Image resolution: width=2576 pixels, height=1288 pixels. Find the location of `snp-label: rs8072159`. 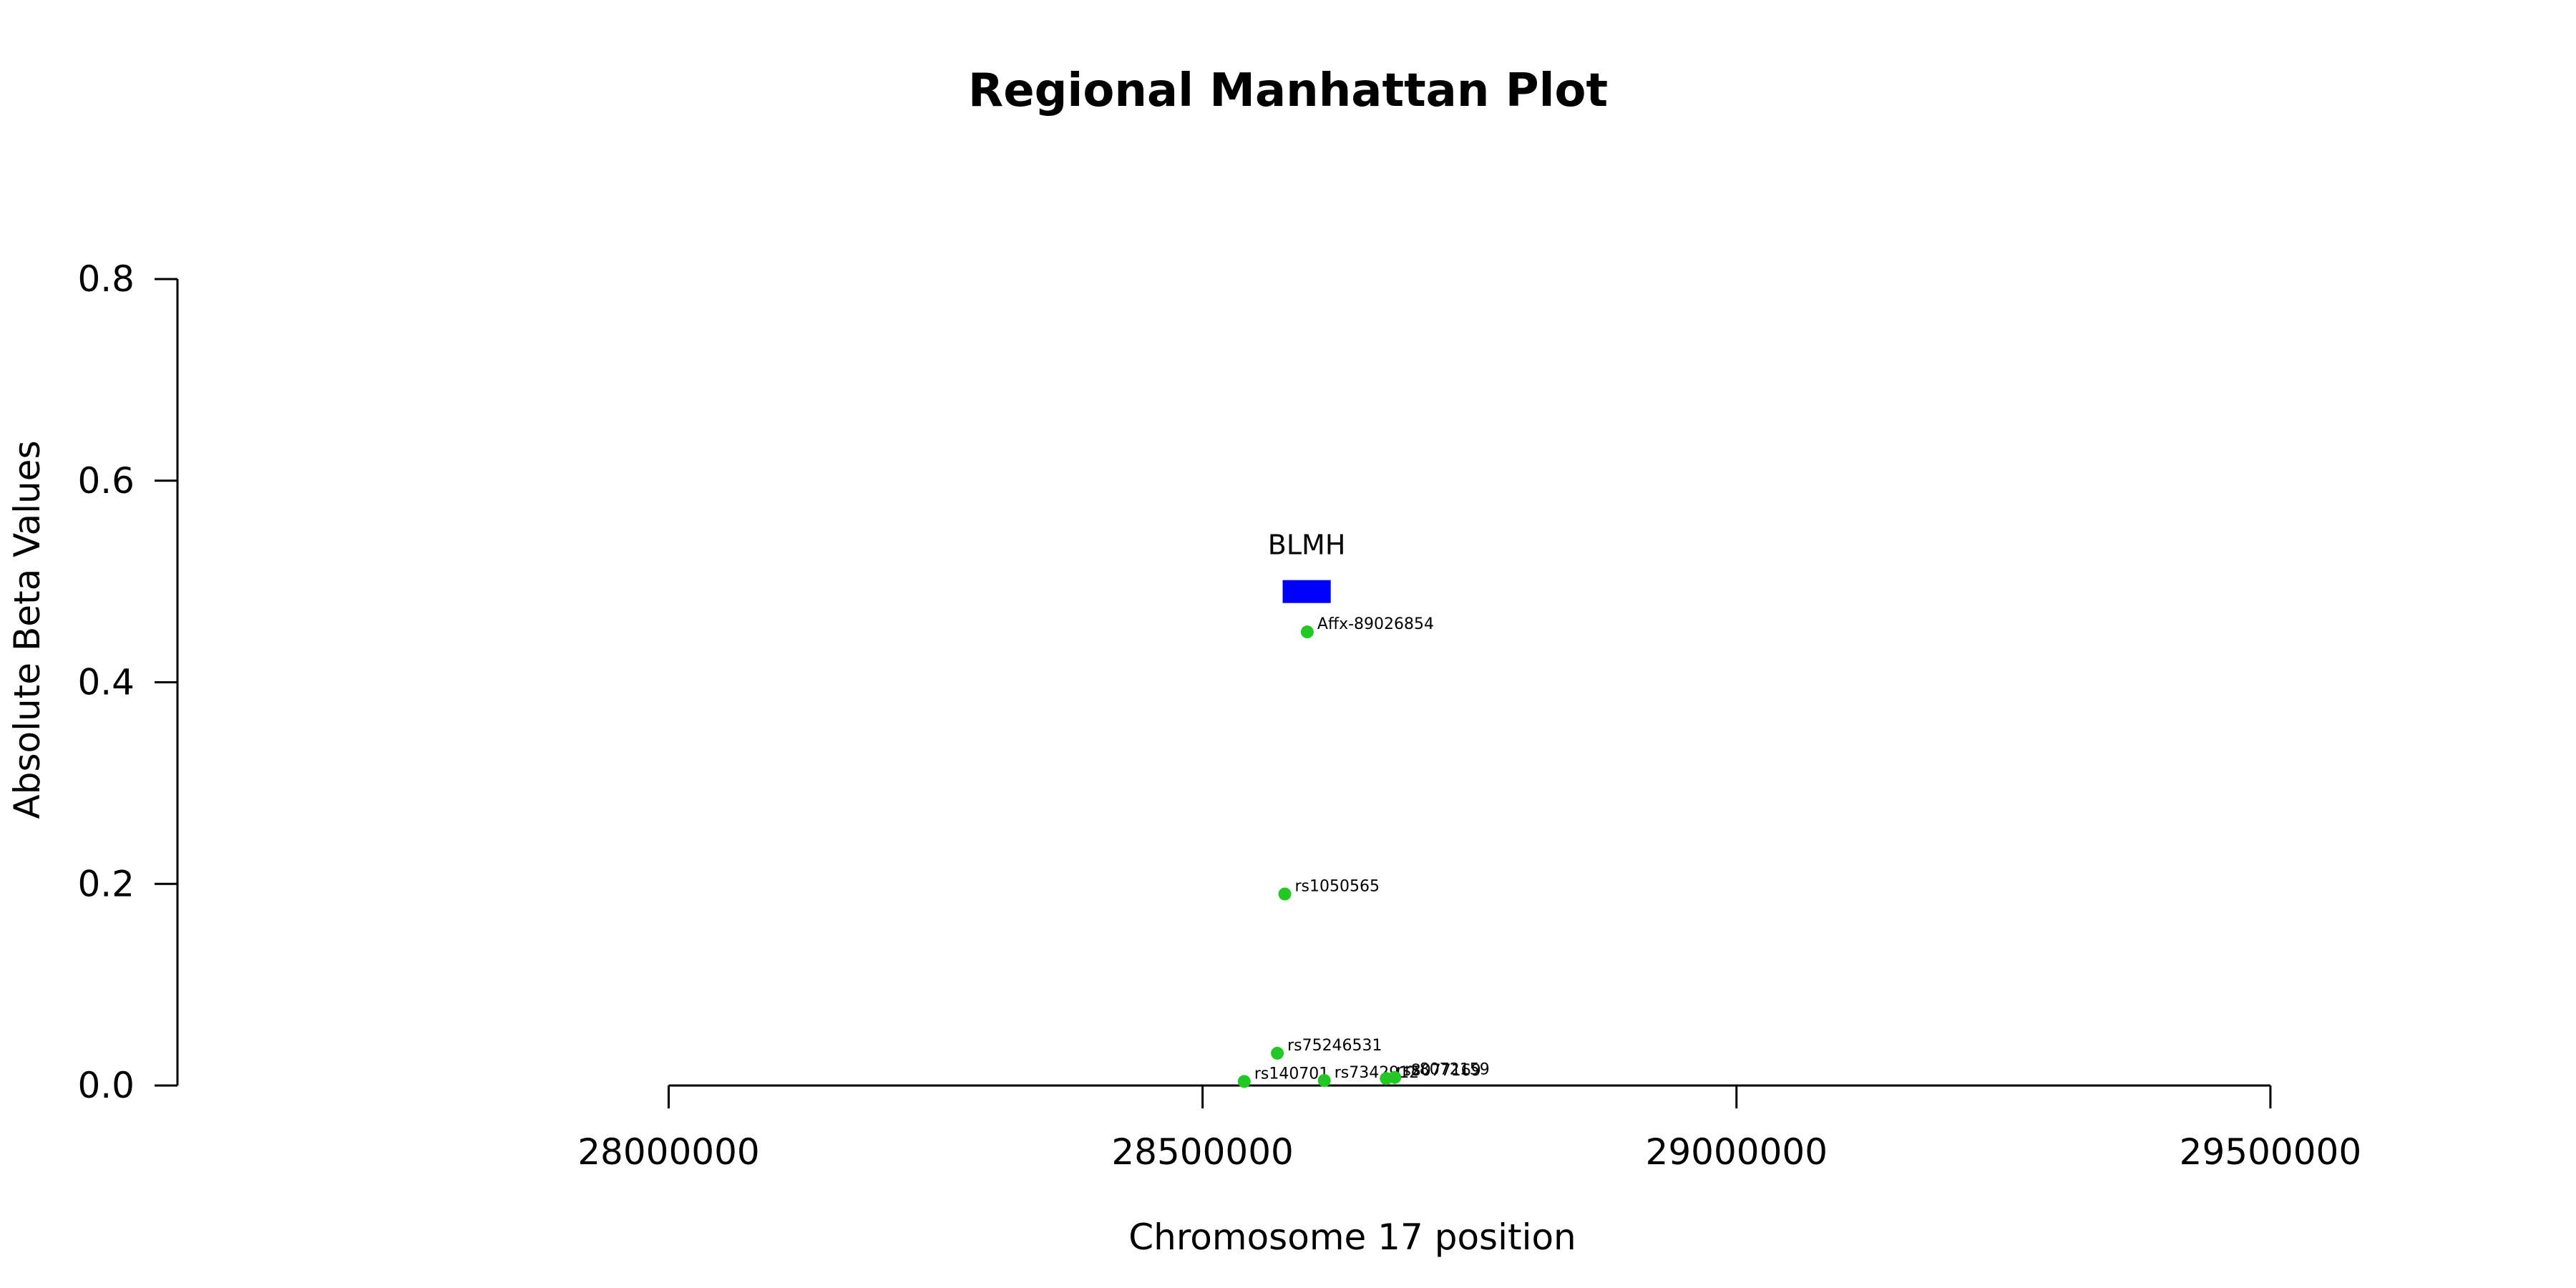

snp-label: rs8072159 is located at coordinates (1447, 1070).